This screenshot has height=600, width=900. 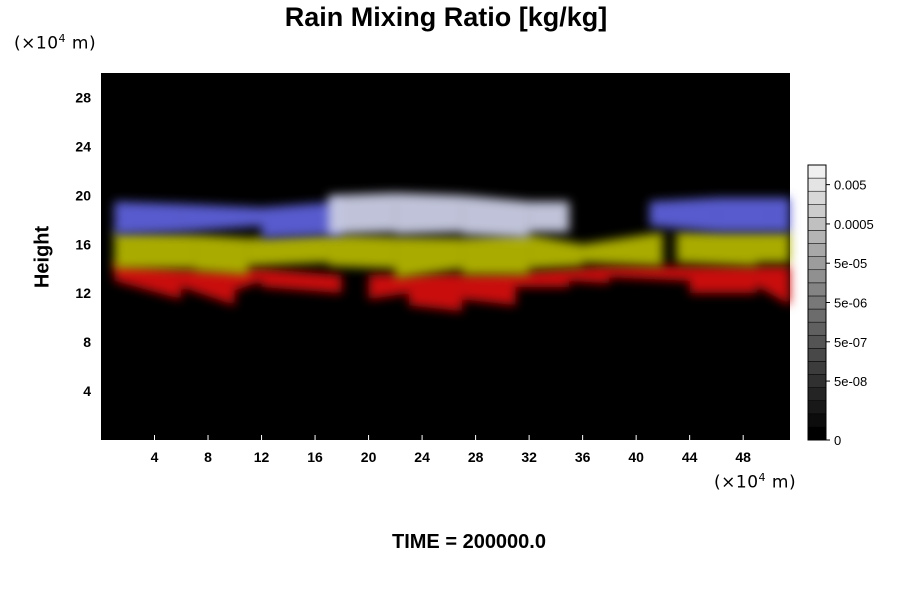 I want to click on y-axis: 4 8 12 16 20 24 28, so click(x=83, y=244).